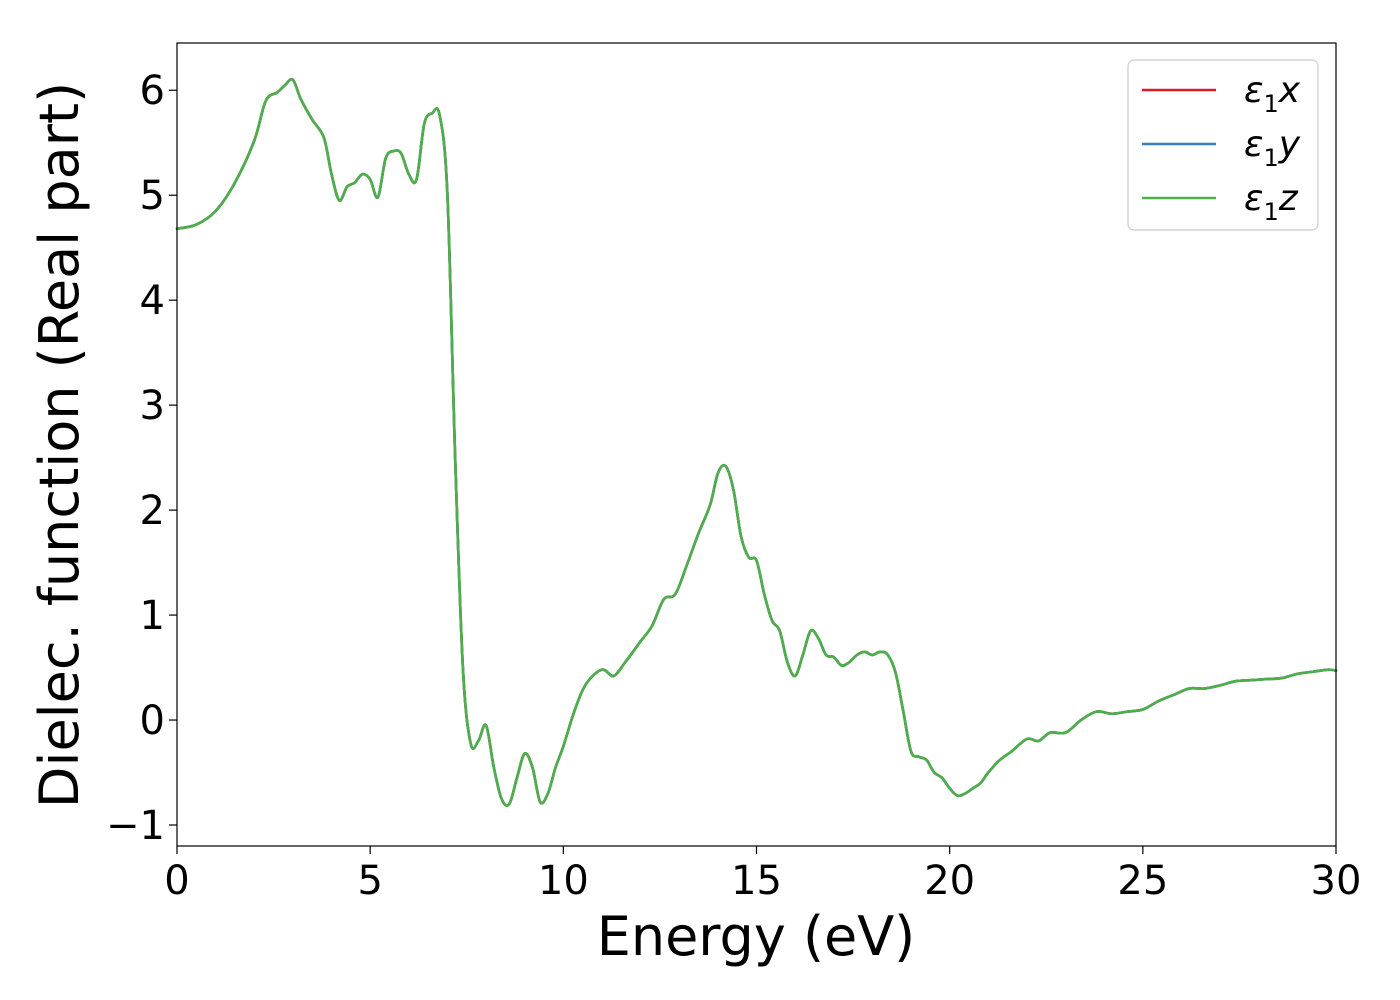 The image size is (1400, 1000). I want to click on y-tick-label: 3, so click(152, 406).